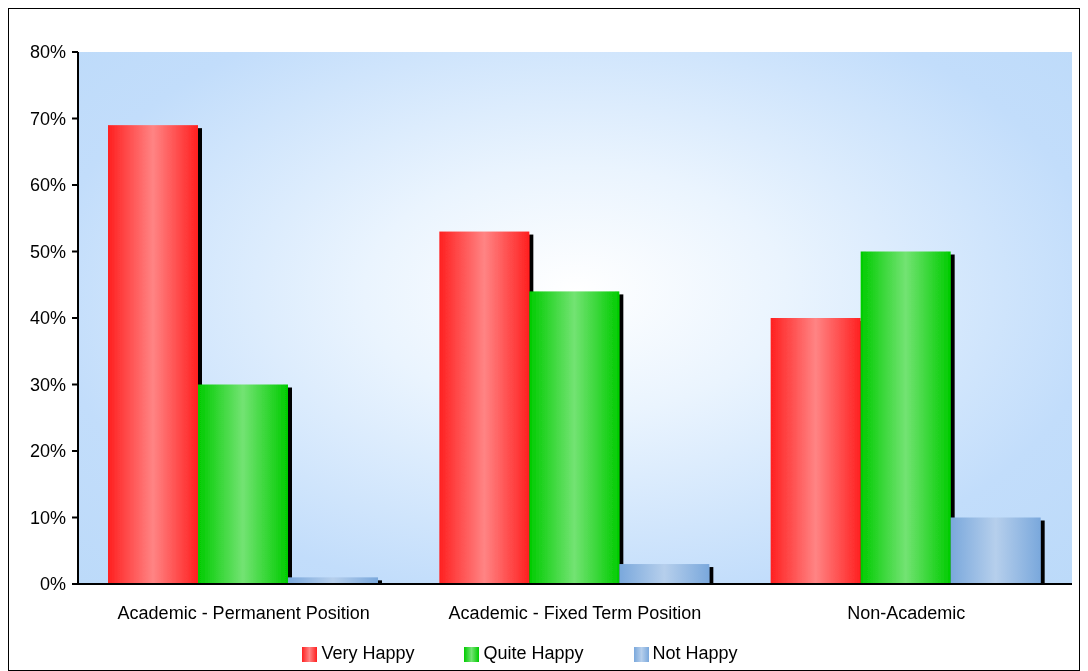 The width and height of the screenshot is (1088, 671). I want to click on x-tick-label: Academic - Fixed Term Position, so click(575, 612).